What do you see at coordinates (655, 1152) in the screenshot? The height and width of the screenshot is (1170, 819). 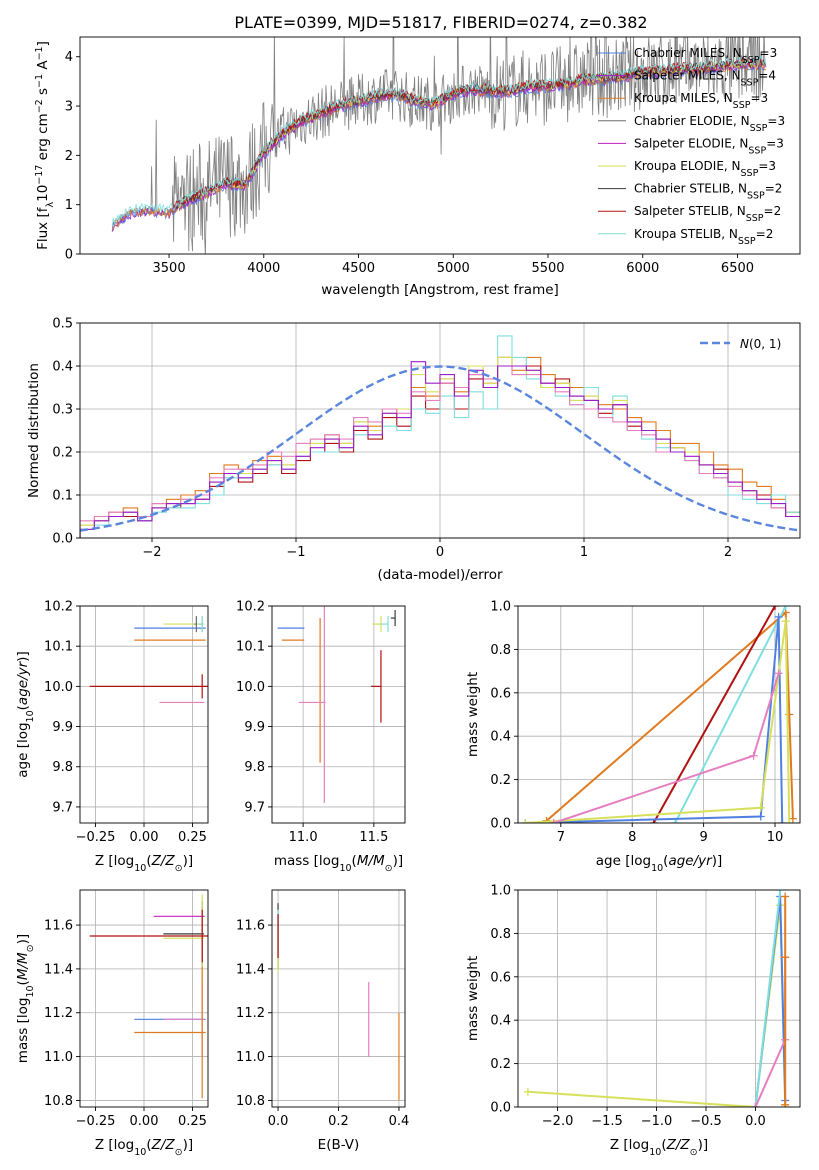 I see `weight_vs_Z-xlabel-part: 10` at bounding box center [655, 1152].